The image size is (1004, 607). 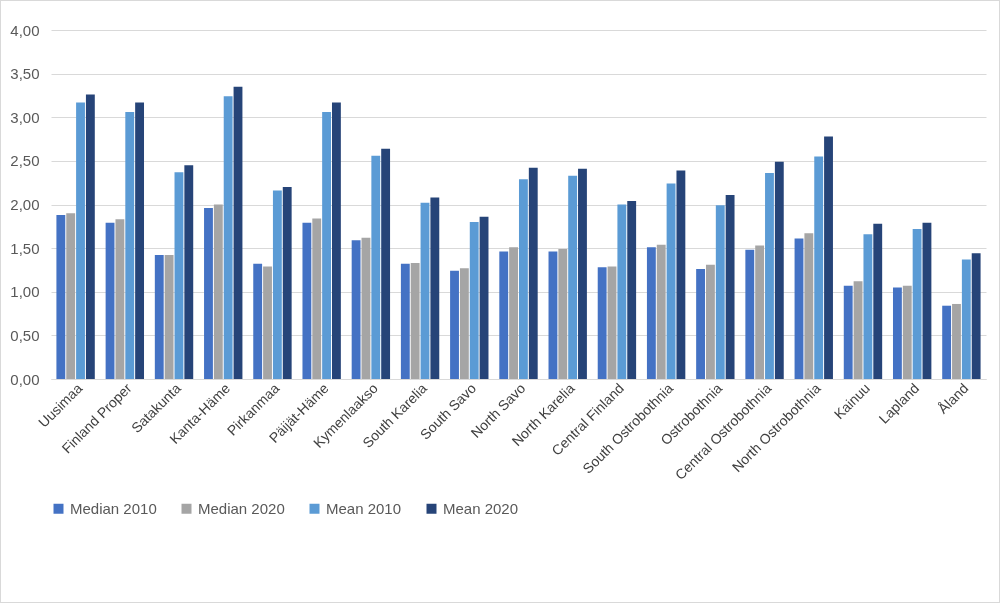 What do you see at coordinates (364, 508) in the screenshot?
I see `legend-label: Mean 2010` at bounding box center [364, 508].